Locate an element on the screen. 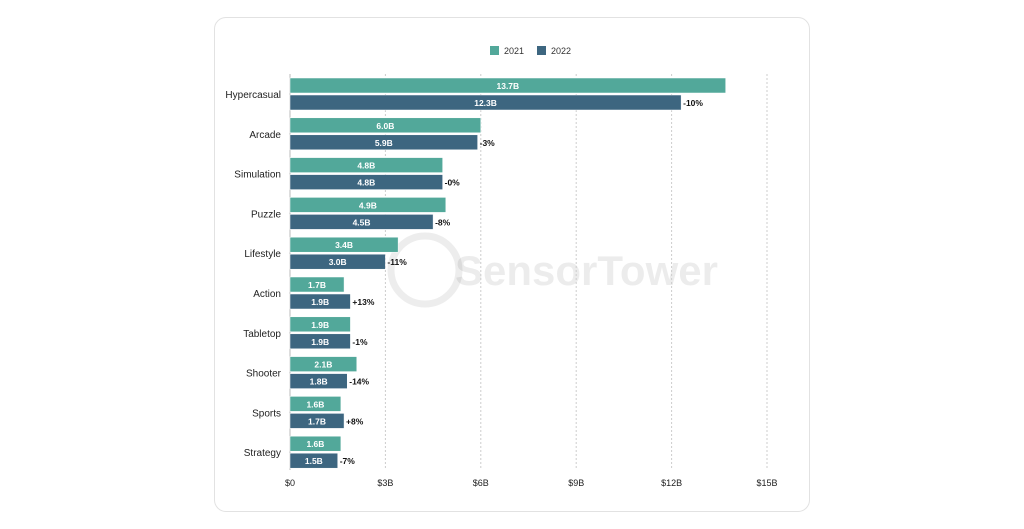  bar-value-label: 5.9B is located at coordinates (384, 143).